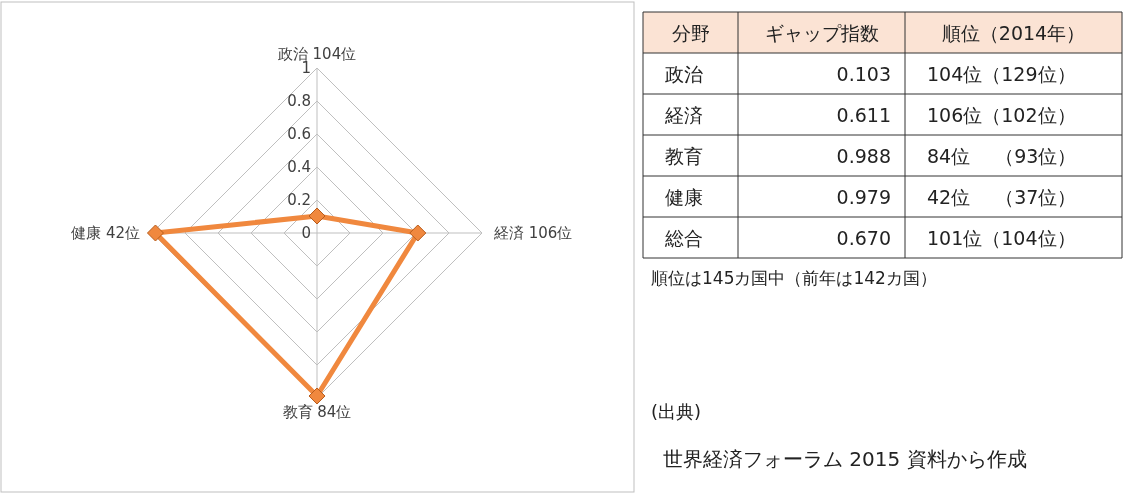 The width and height of the screenshot is (1129, 493). Describe the element at coordinates (1013, 33) in the screenshot. I see `category-label: 順位（2014年）` at that location.